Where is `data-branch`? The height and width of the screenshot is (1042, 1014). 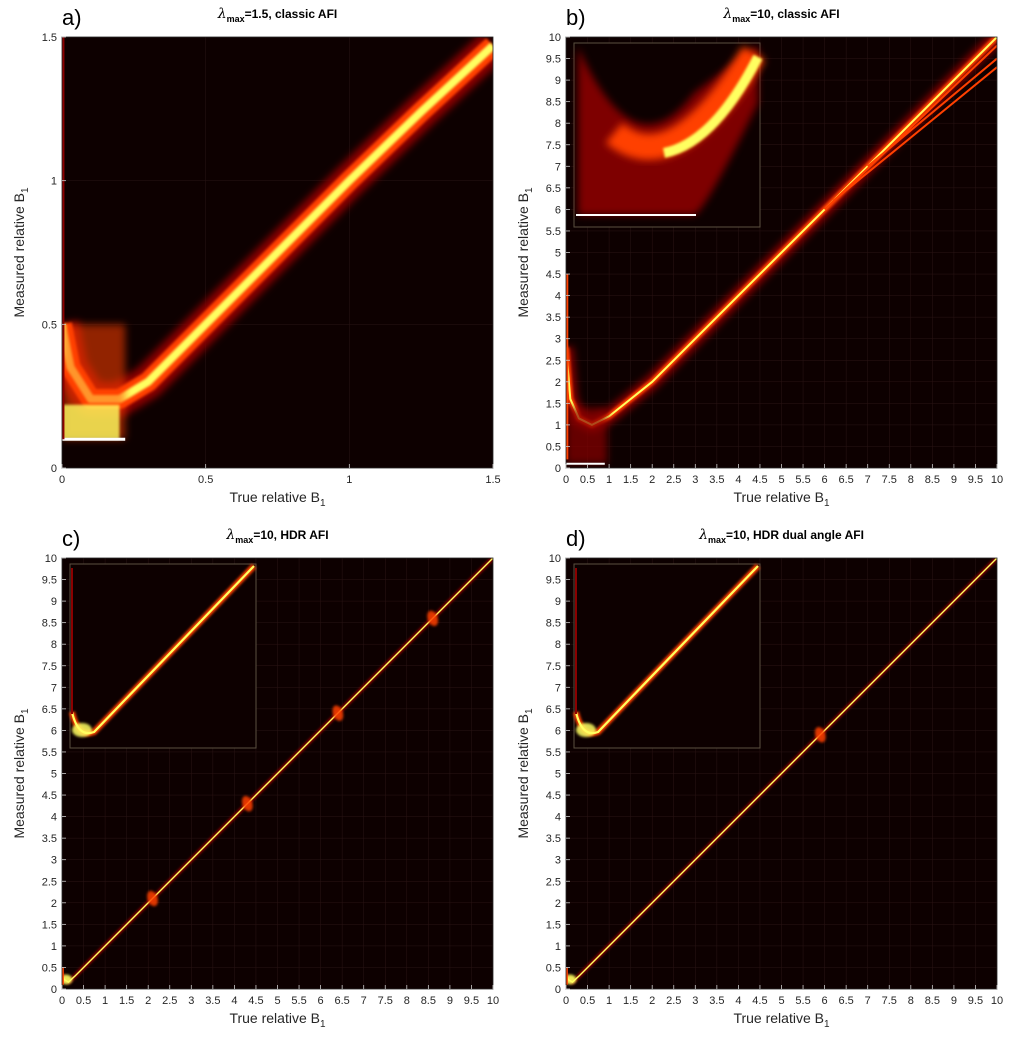
data-branch is located at coordinates (932, 112).